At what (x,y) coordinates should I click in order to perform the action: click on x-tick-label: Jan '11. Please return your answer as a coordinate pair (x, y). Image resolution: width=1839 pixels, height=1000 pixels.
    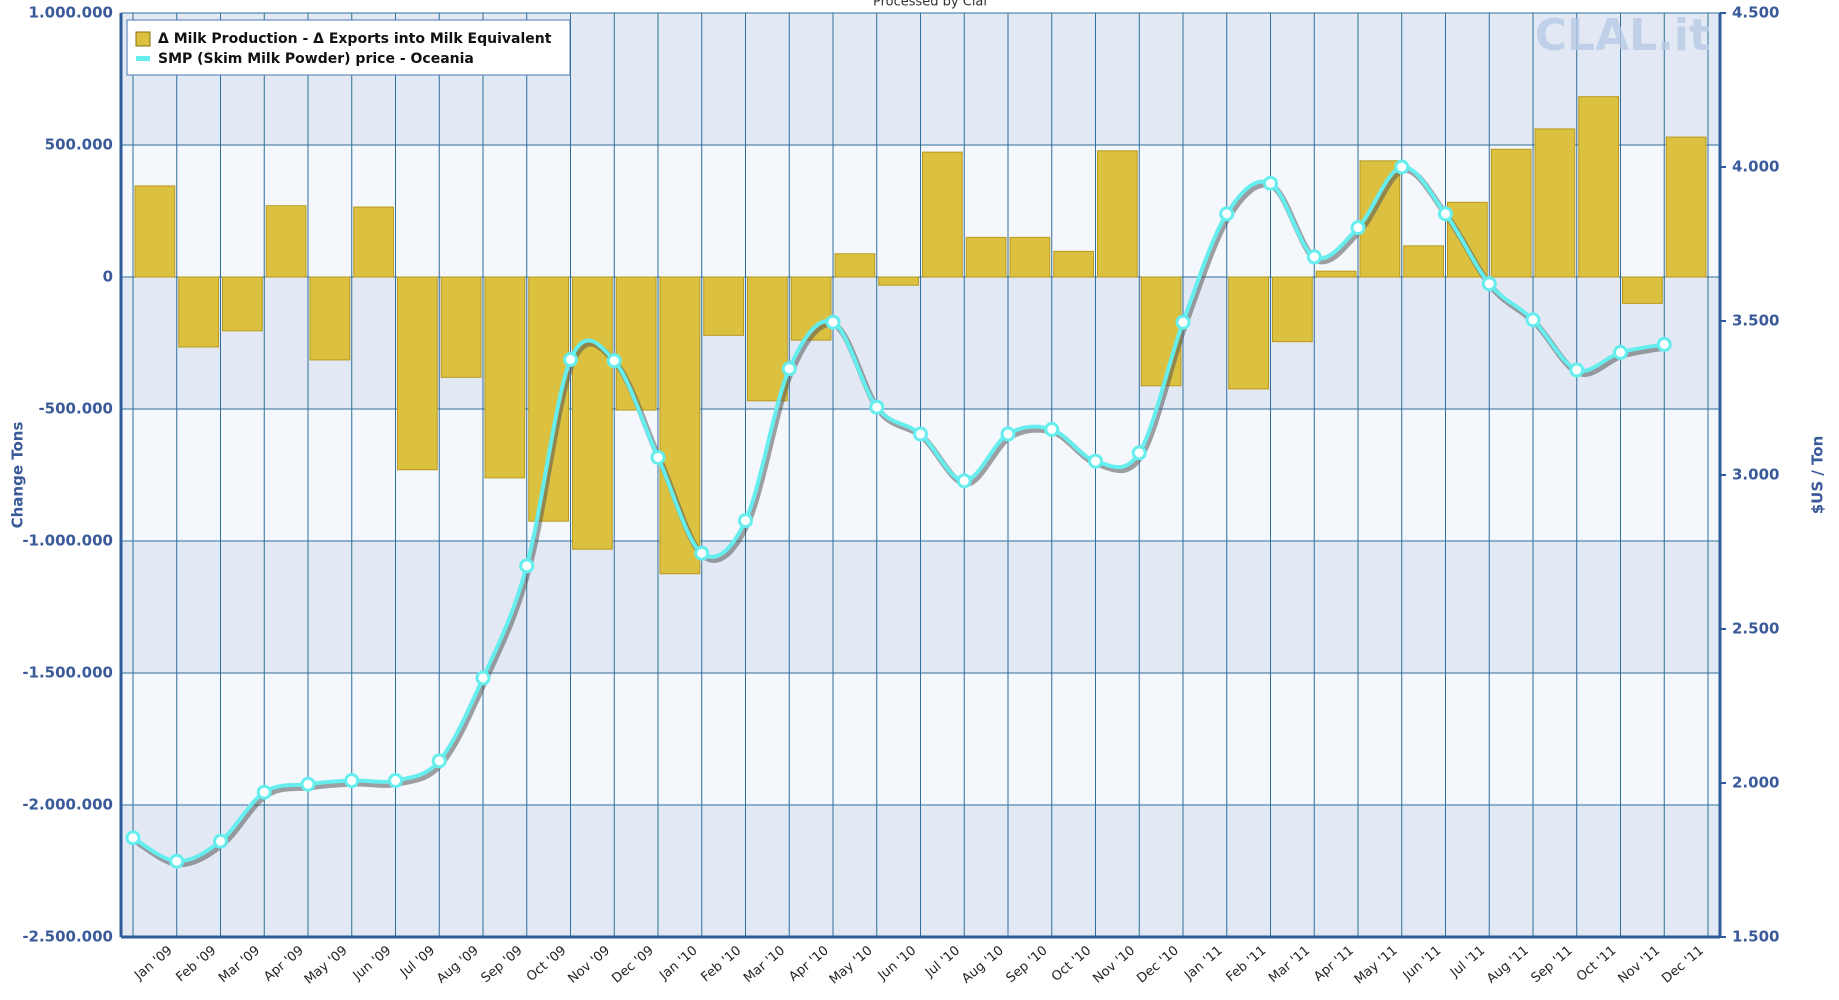
    Looking at the image, I should click on (1203, 963).